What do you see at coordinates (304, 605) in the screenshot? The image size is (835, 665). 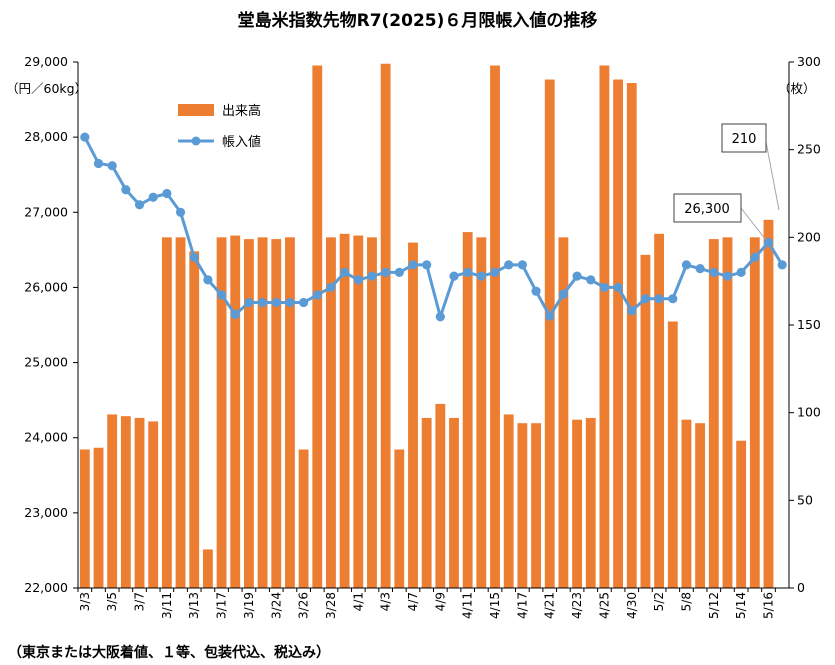 I see `x-tick-label: 3/26` at bounding box center [304, 605].